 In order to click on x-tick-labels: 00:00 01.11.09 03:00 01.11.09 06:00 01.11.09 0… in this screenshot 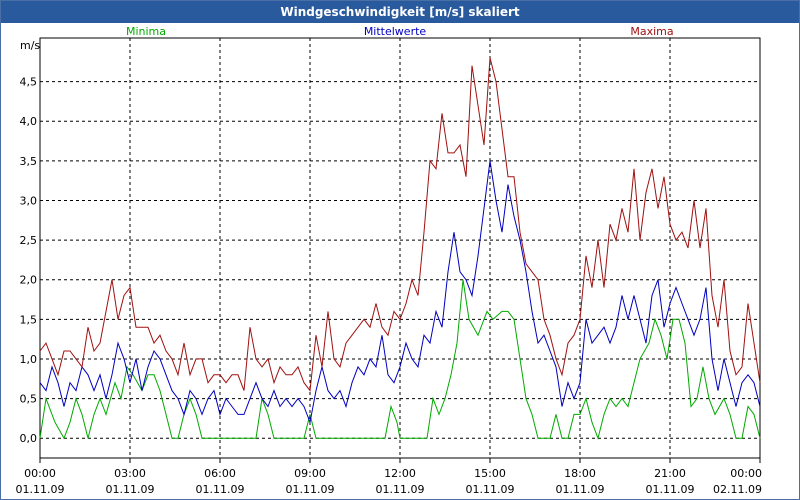, I will do `click(389, 477)`.